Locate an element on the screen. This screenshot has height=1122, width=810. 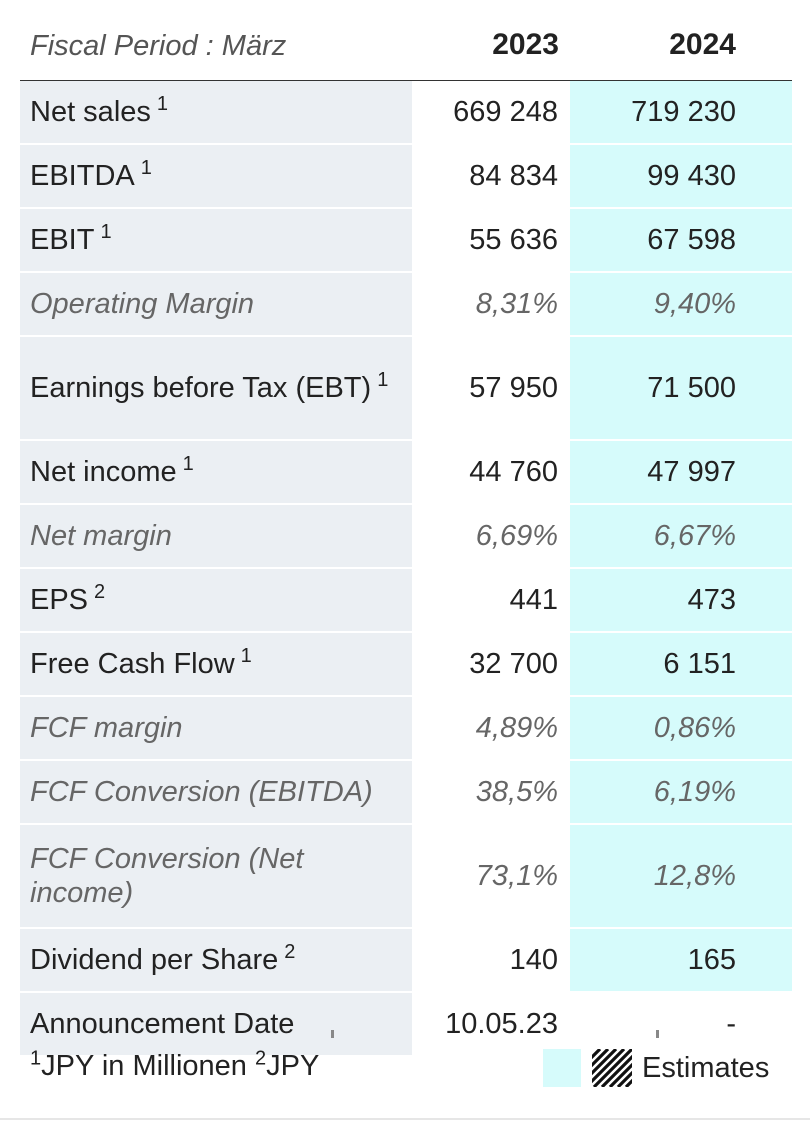
row-label: Free Cash Flow 1 is located at coordinates (216, 664).